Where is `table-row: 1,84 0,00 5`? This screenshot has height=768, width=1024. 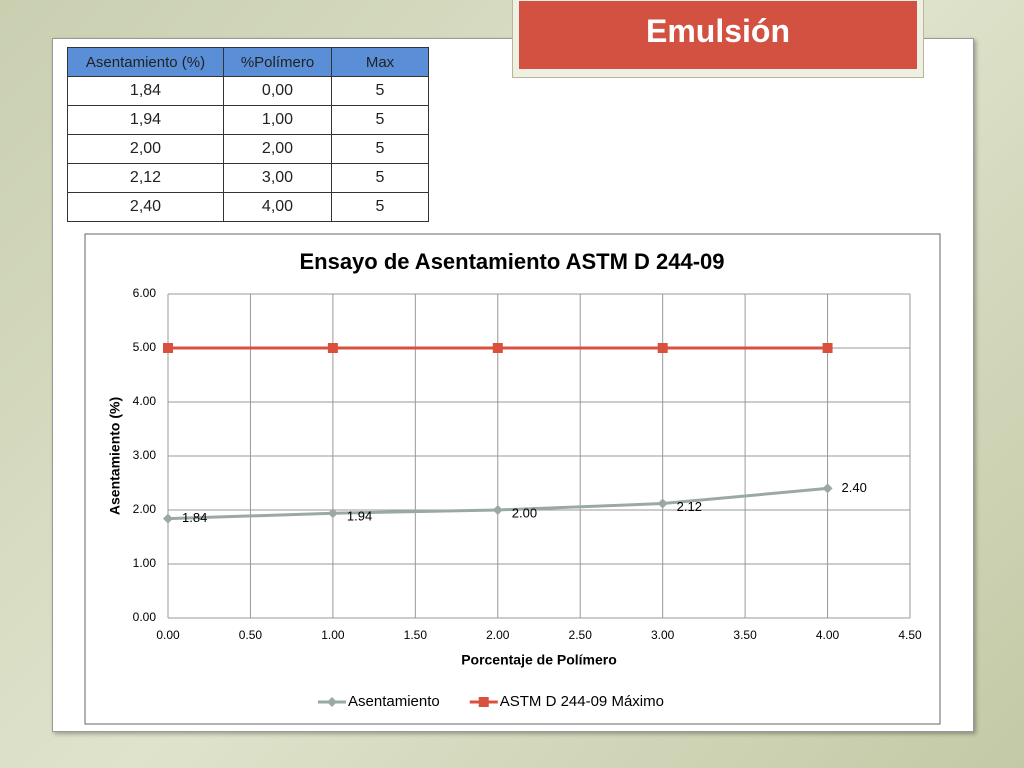
table-row: 1,84 0,00 5 is located at coordinates (248, 91).